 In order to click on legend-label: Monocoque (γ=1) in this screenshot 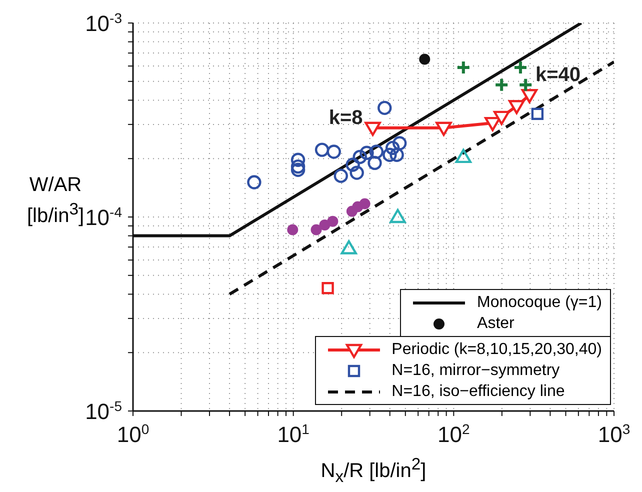, I will do `click(539, 303)`.